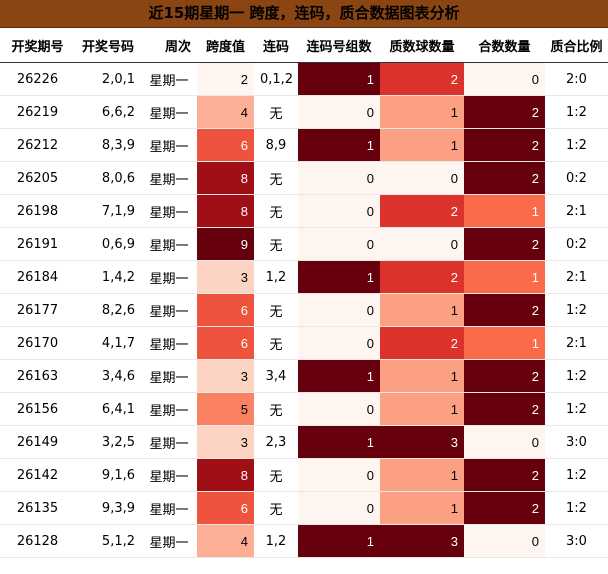  I want to click on issue-cell: 26142, so click(37, 475).